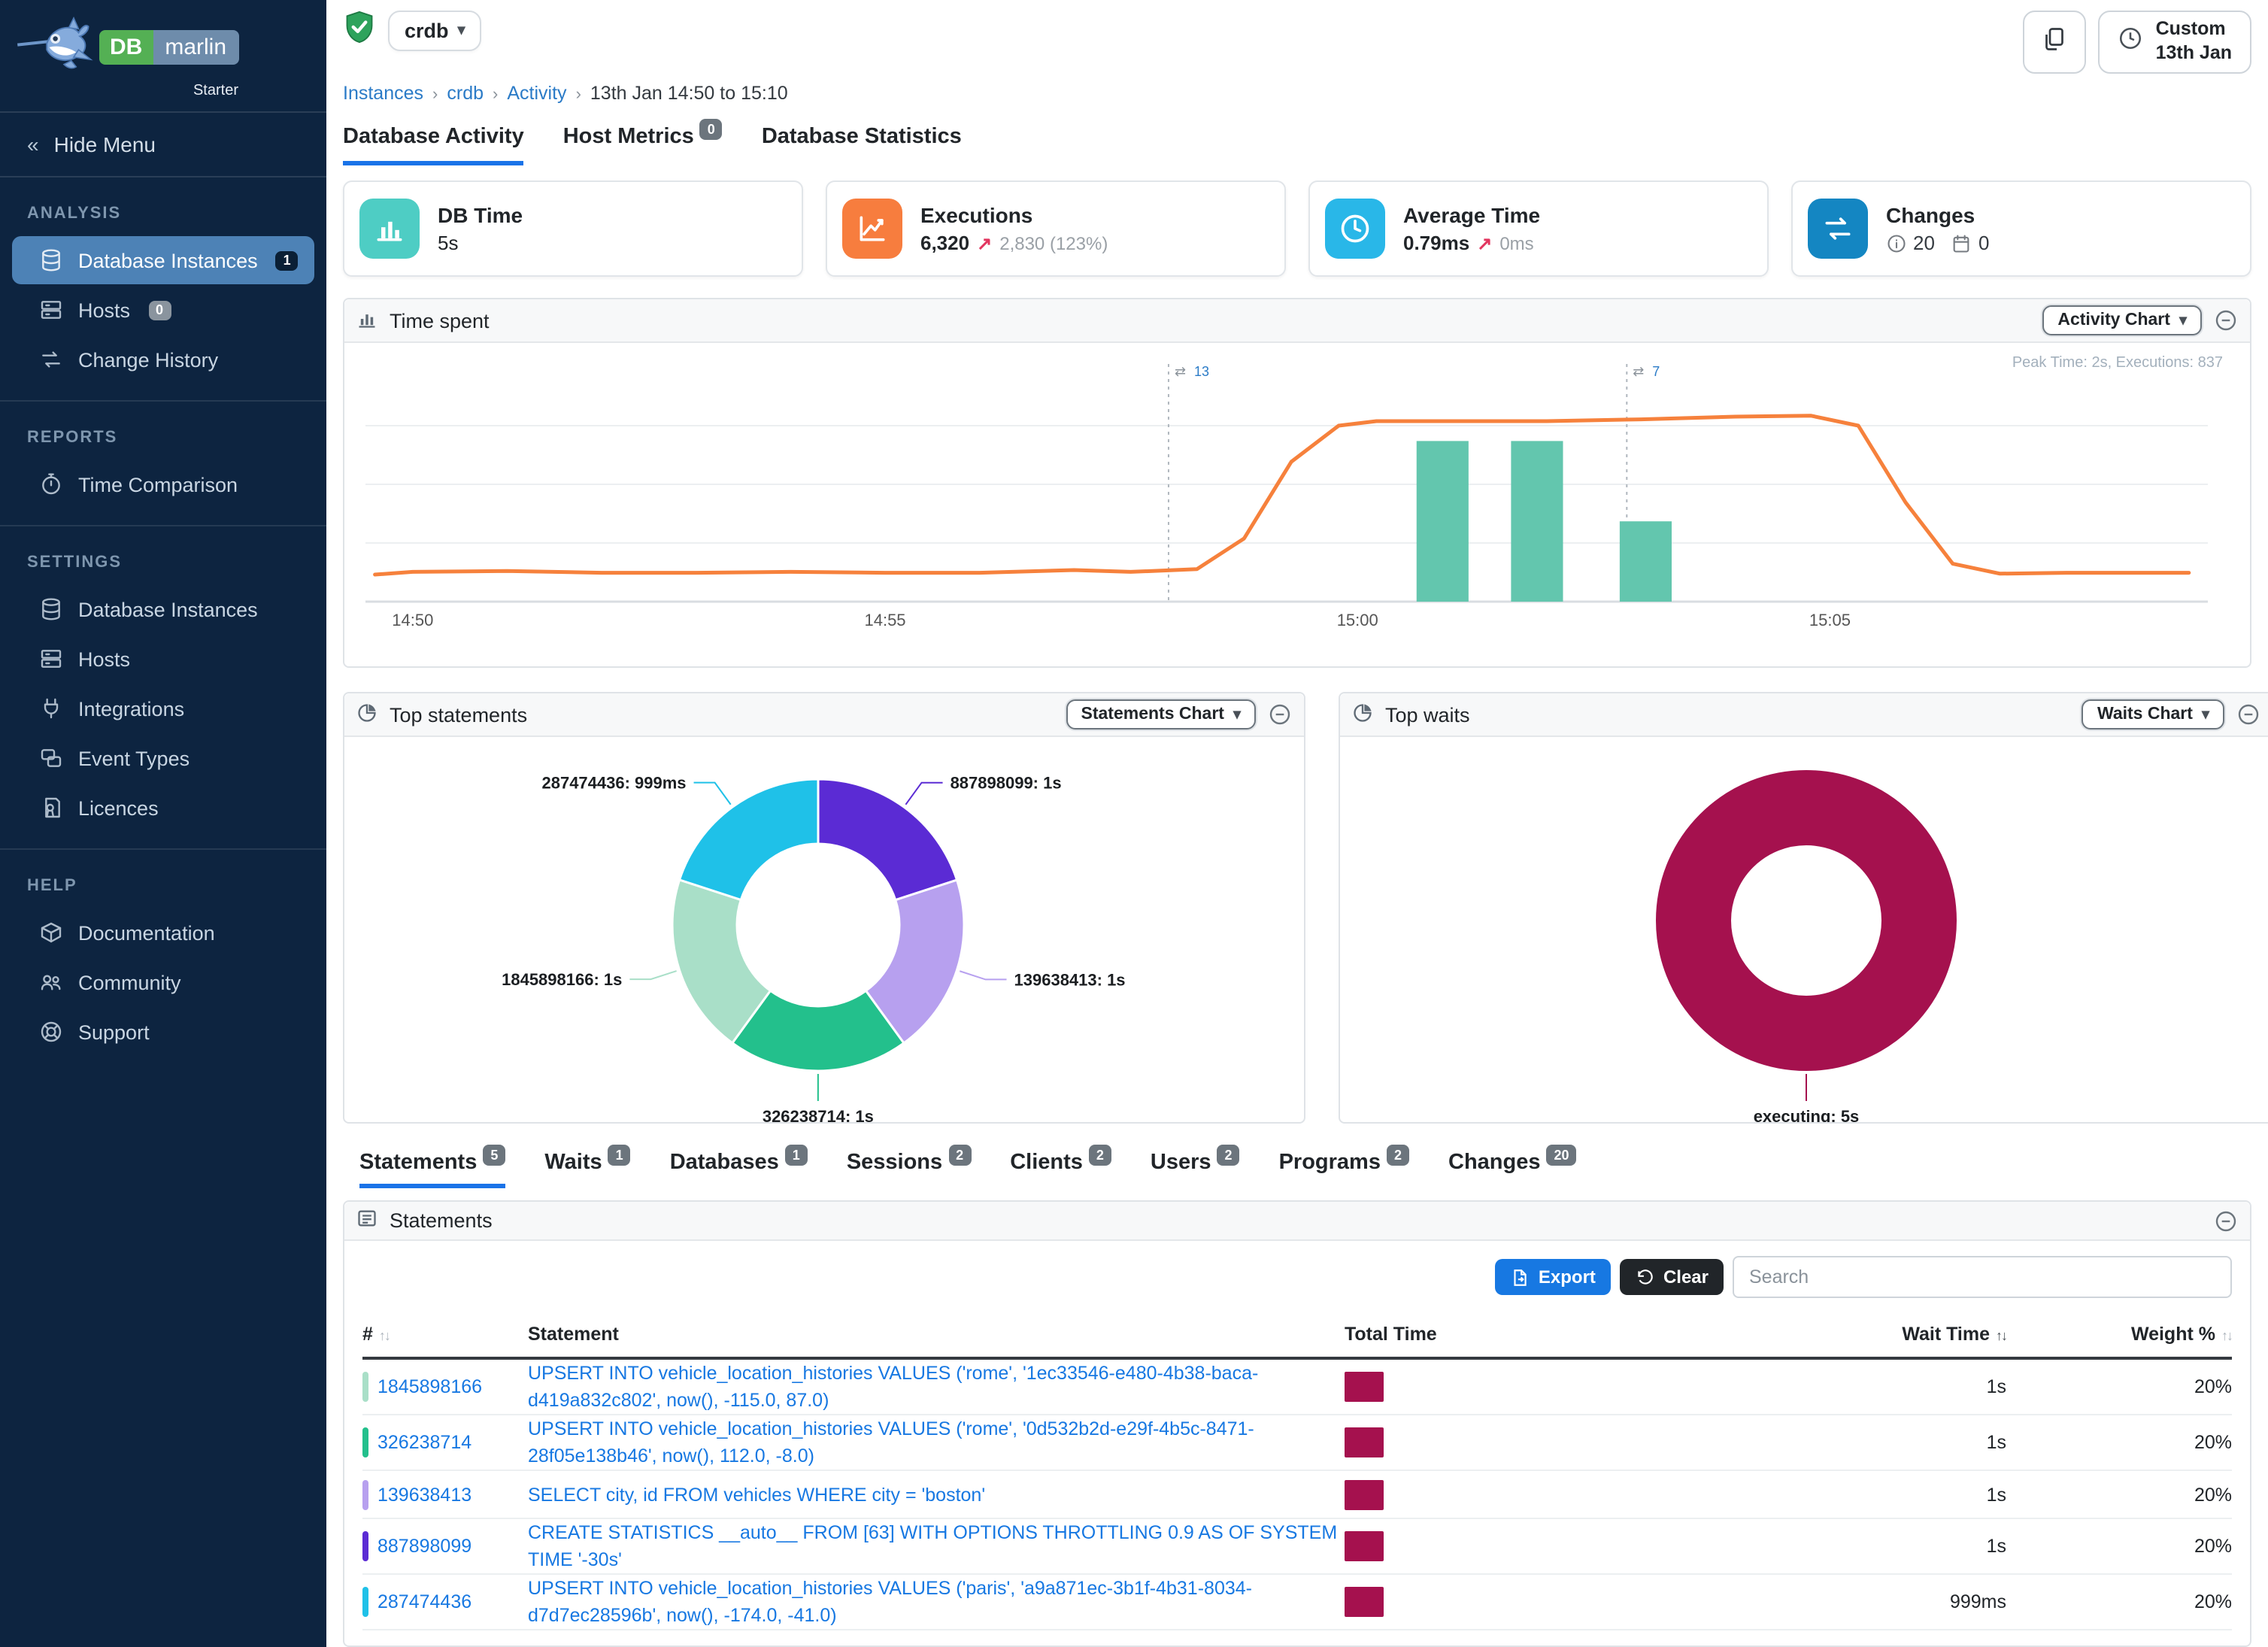 Image resolution: width=2268 pixels, height=1647 pixels. Describe the element at coordinates (1357, 620) in the screenshot. I see `x-tick-label: 15:00` at that location.